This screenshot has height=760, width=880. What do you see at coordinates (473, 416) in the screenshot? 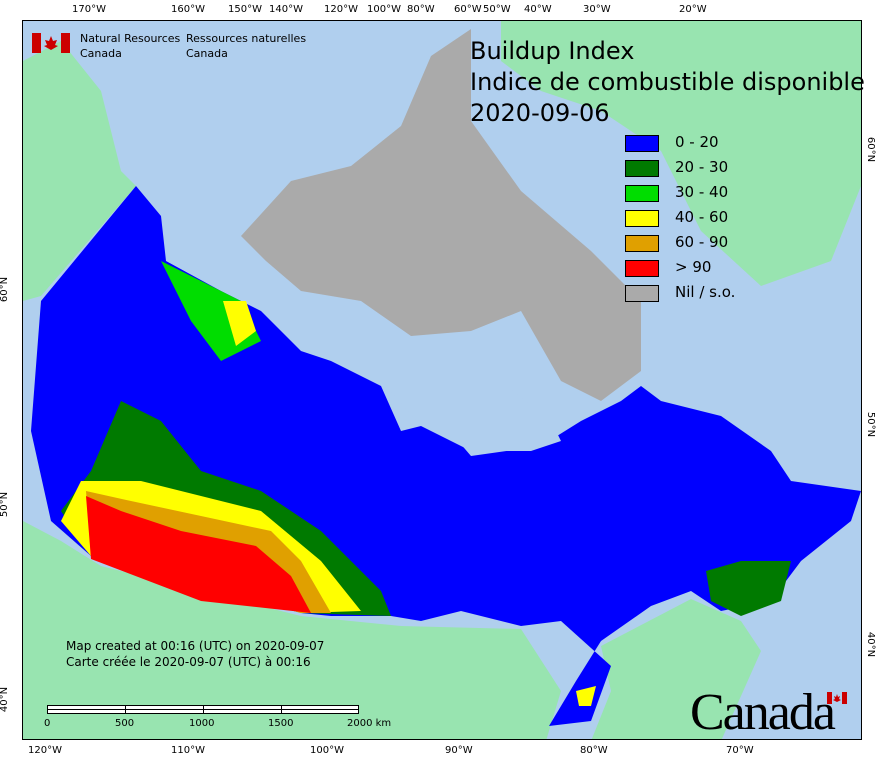
I see `hudson-bay` at bounding box center [473, 416].